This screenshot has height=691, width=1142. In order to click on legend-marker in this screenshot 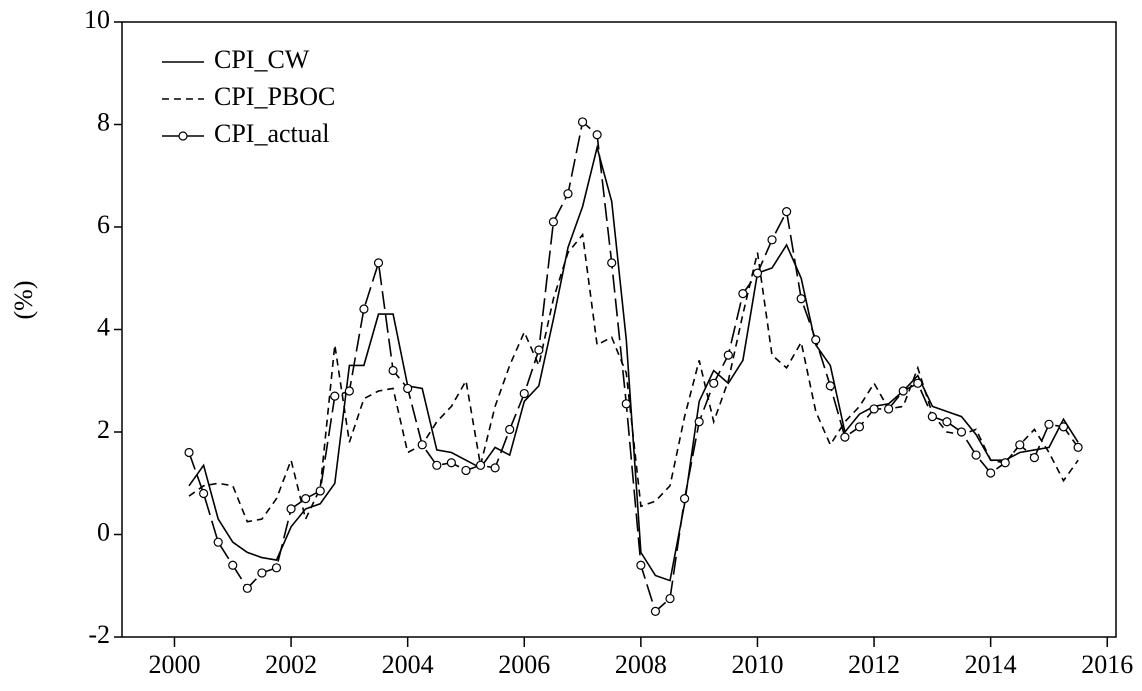, I will do `click(183, 136)`.